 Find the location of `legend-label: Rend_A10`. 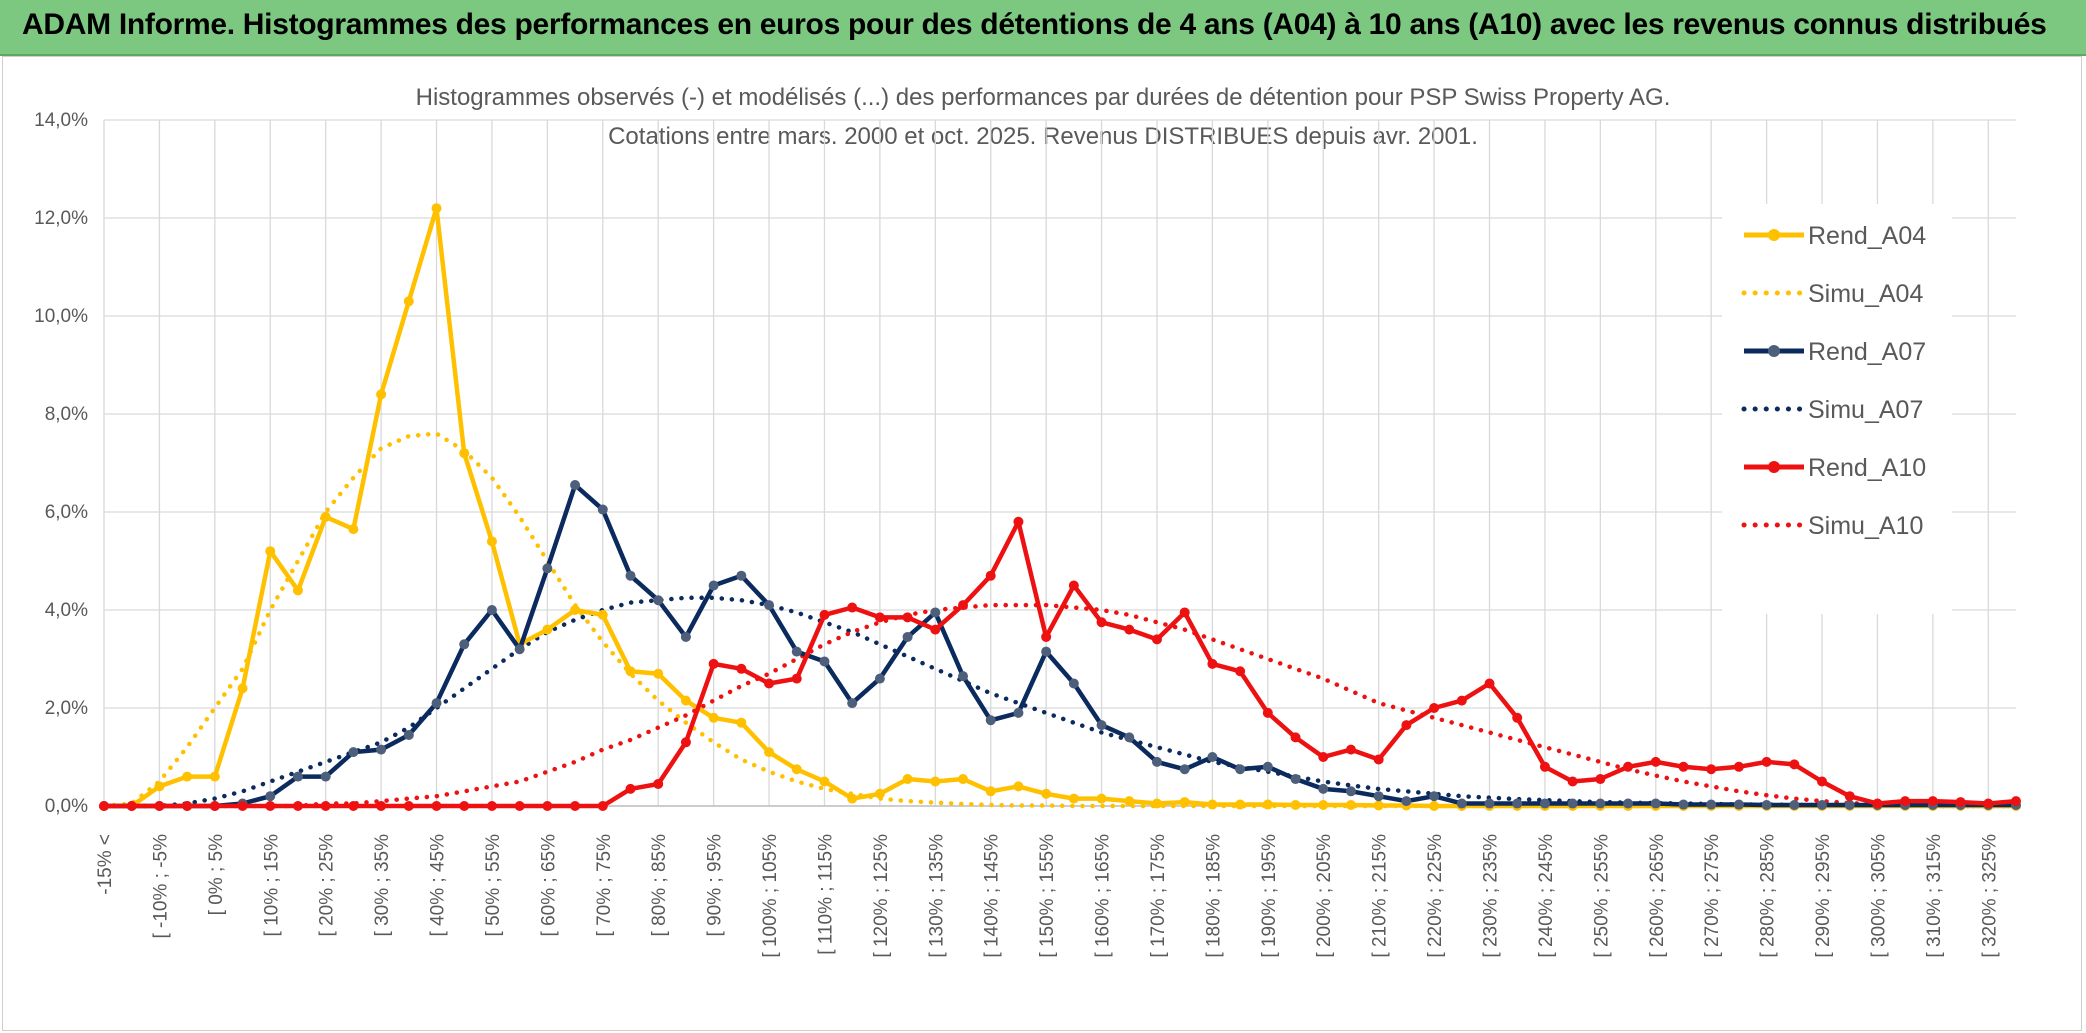

legend-label: Rend_A10 is located at coordinates (1867, 468).